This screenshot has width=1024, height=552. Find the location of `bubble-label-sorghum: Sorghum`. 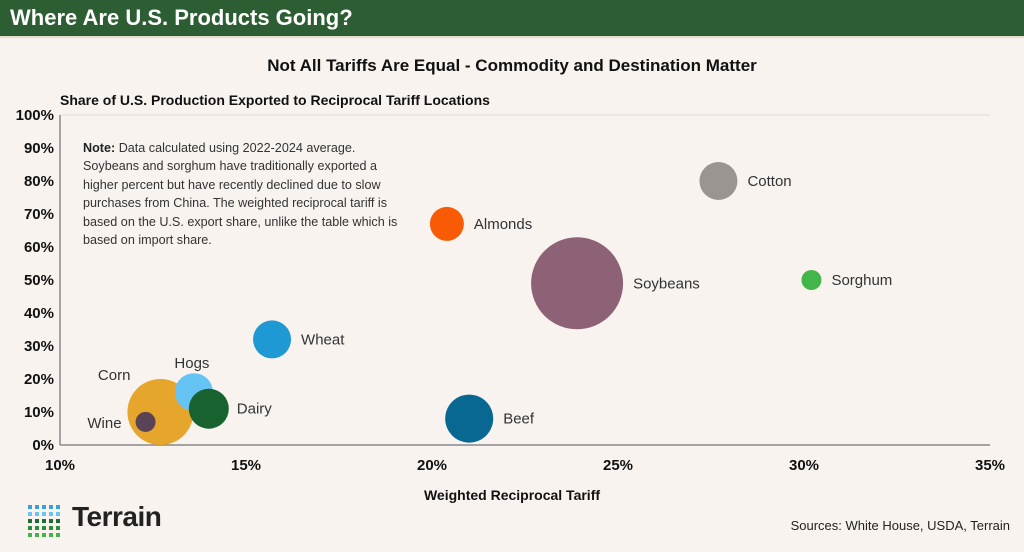

bubble-label-sorghum: Sorghum is located at coordinates (861, 280).